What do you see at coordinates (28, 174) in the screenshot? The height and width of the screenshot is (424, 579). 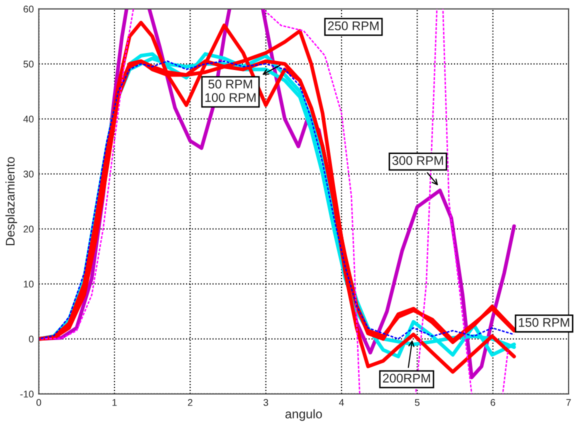 I see `y-tick-label: 30` at bounding box center [28, 174].